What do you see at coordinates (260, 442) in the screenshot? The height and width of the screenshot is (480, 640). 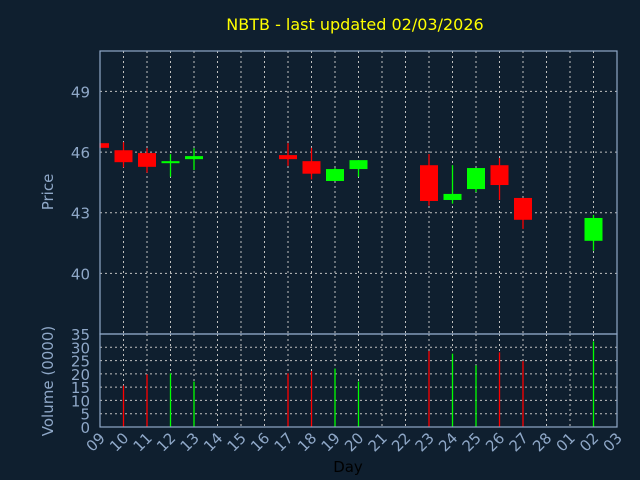 I see `x-tick-label: 16` at bounding box center [260, 442].